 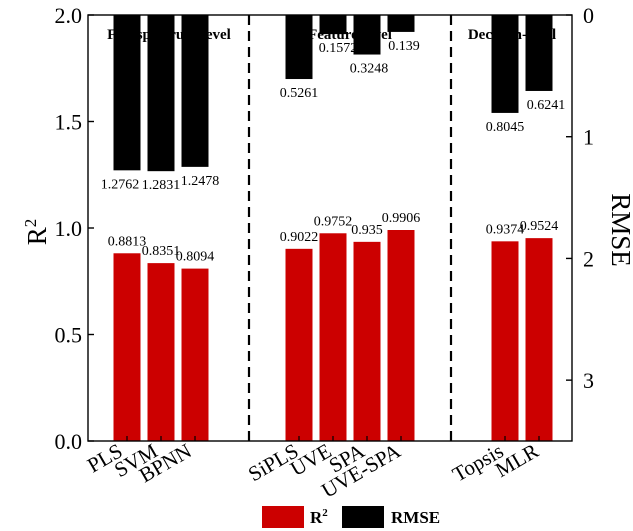 What do you see at coordinates (512, 35) in the screenshot?
I see `group-title-3: Decision-level` at bounding box center [512, 35].